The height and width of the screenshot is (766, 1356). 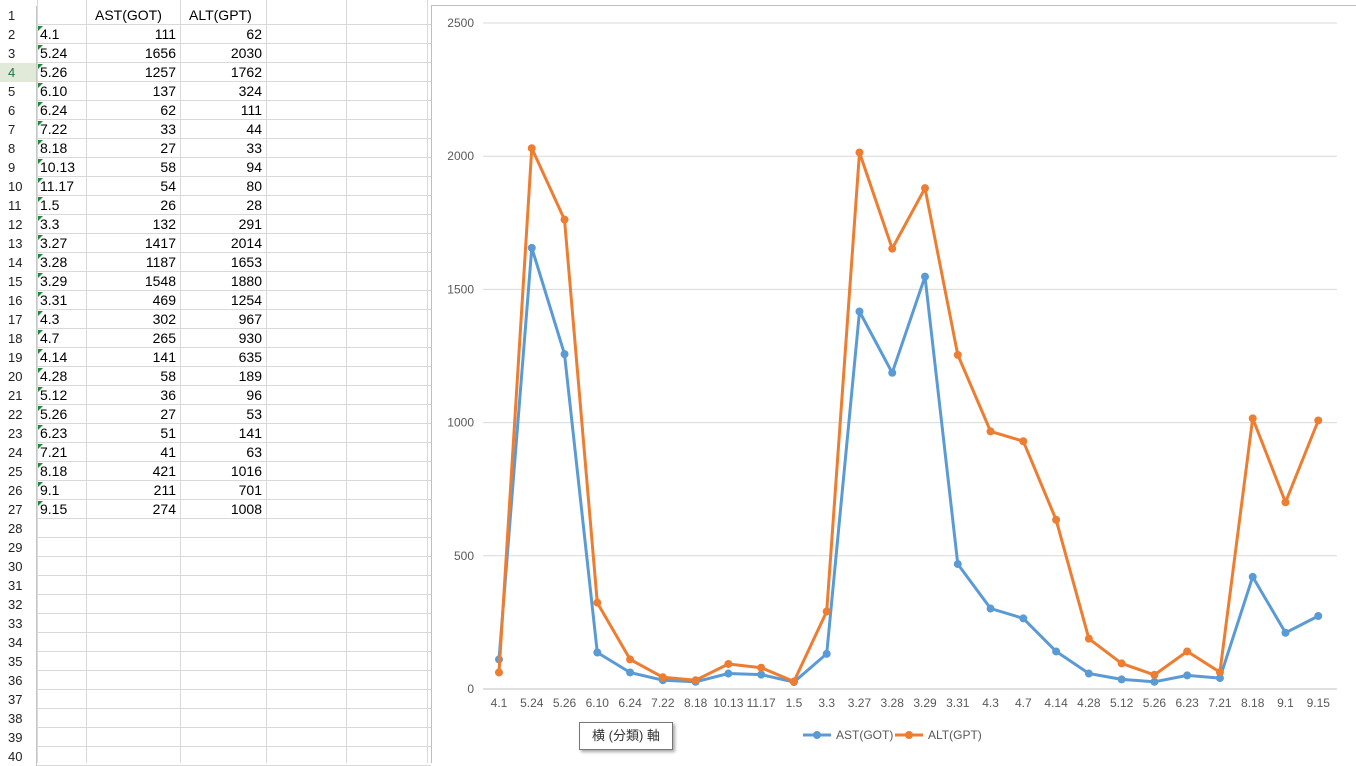 I want to click on row-header: 37, so click(x=18, y=699).